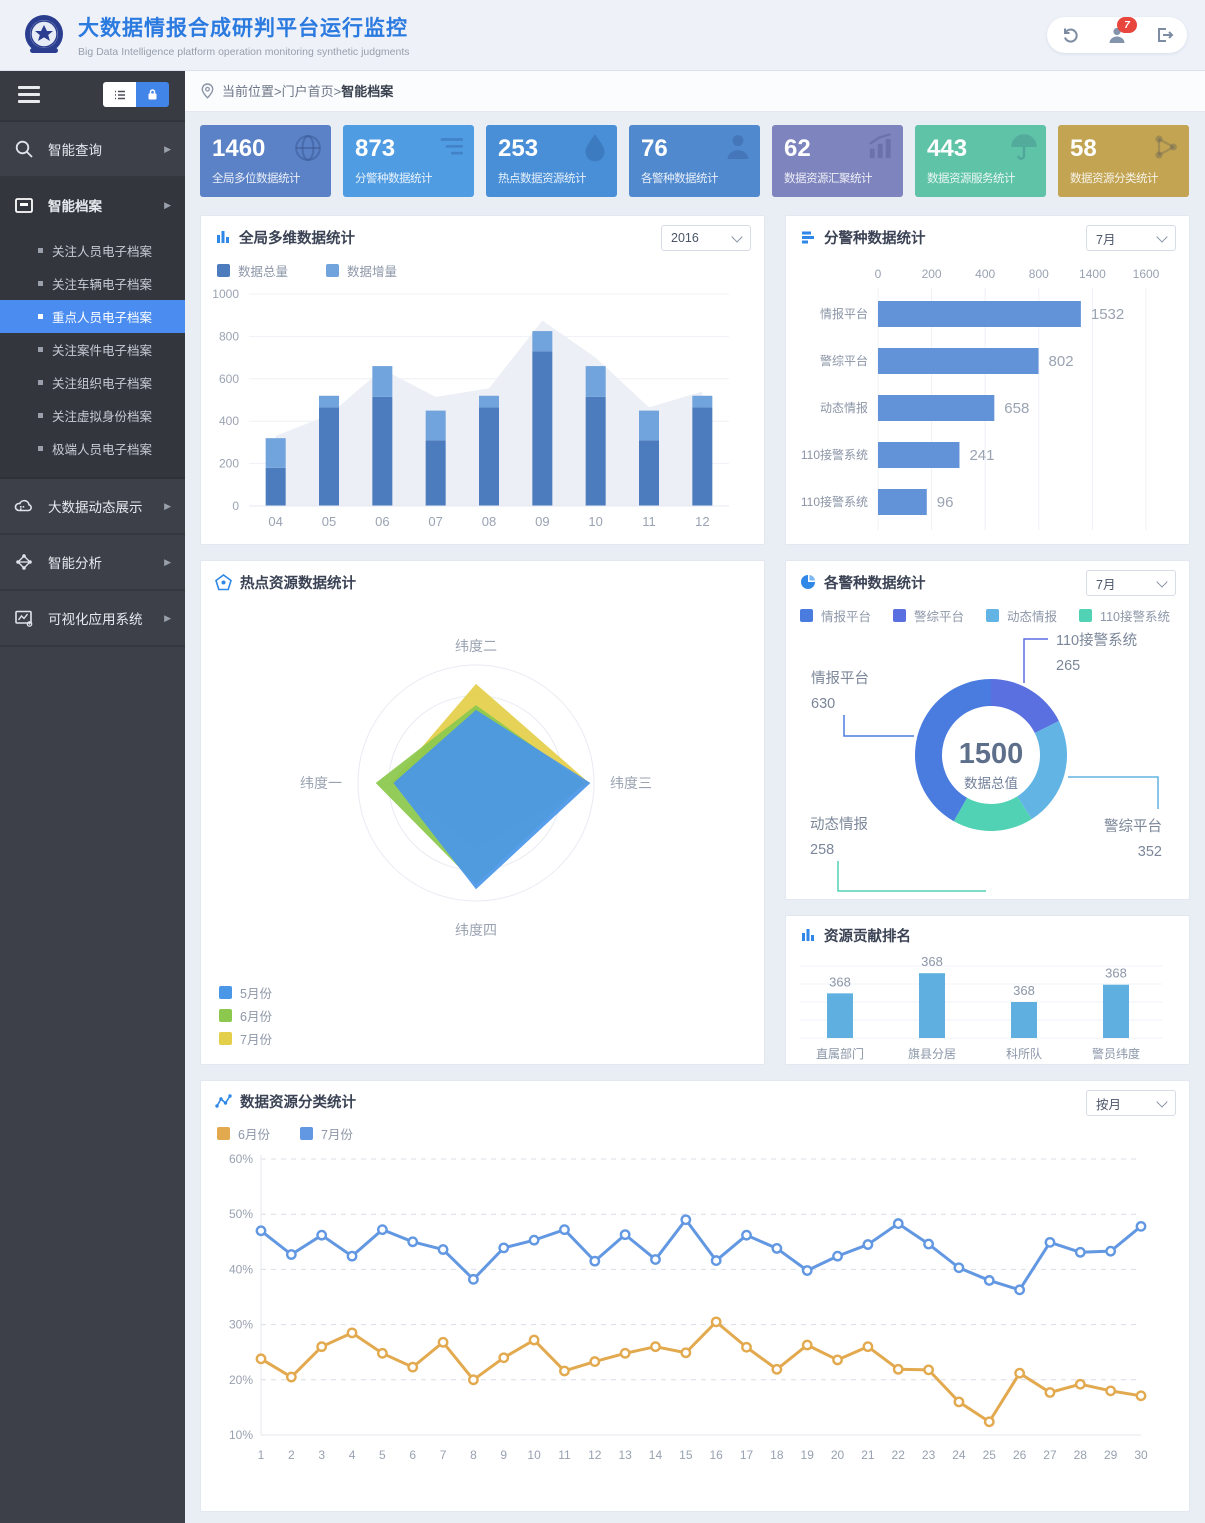 The image size is (1205, 1523). Describe the element at coordinates (706, 238) in the screenshot. I see `year-select: 2016` at that location.